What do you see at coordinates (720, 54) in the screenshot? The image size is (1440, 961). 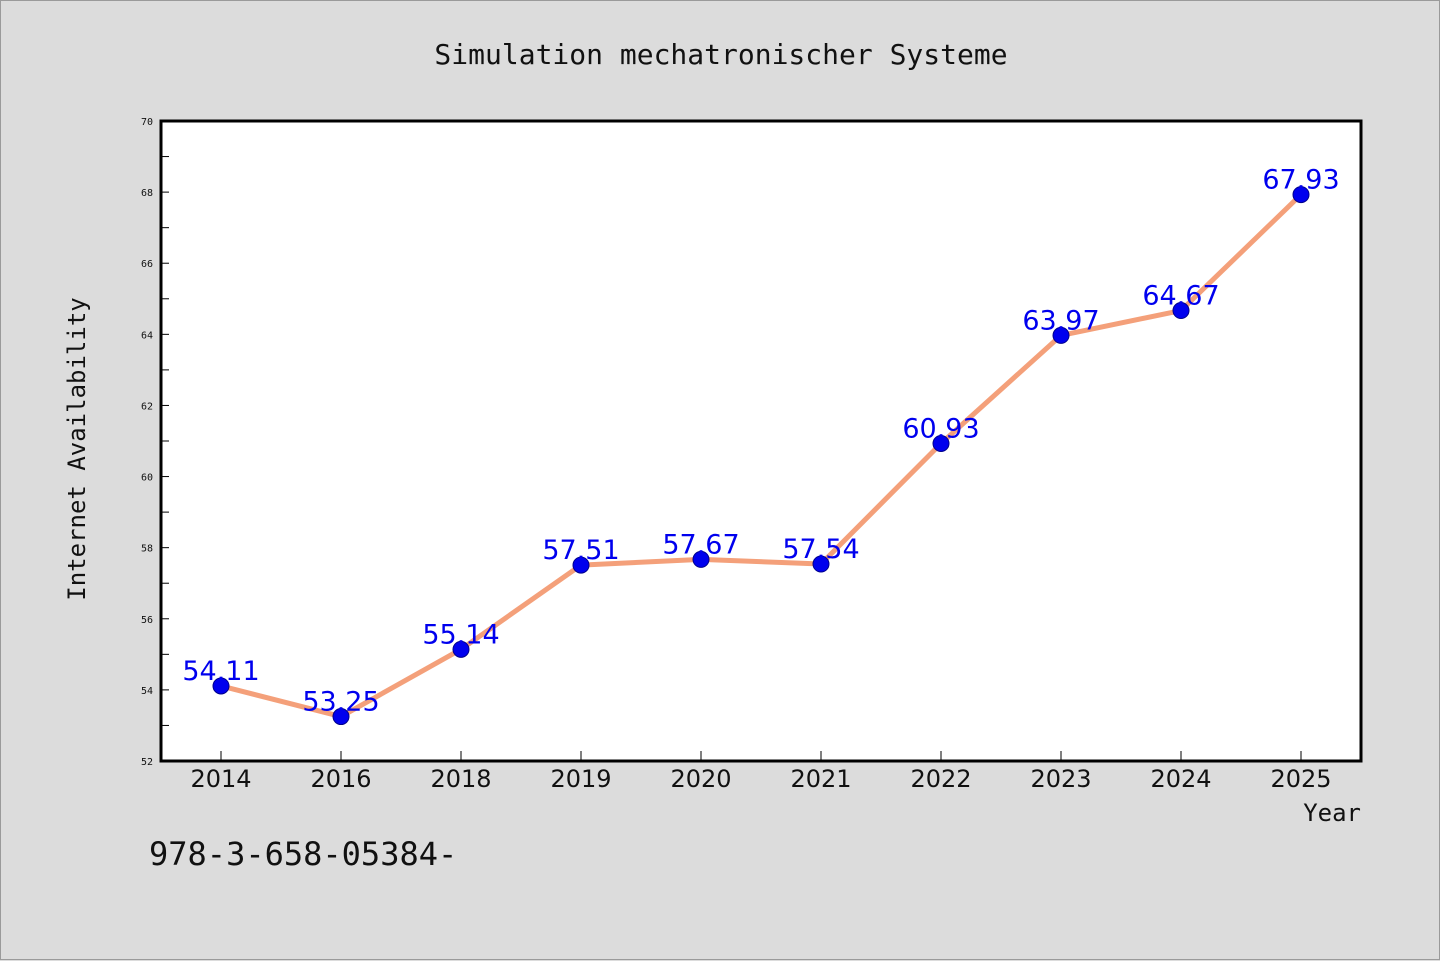 I see `chart-title: Simulation mechatronischer Systeme` at bounding box center [720, 54].